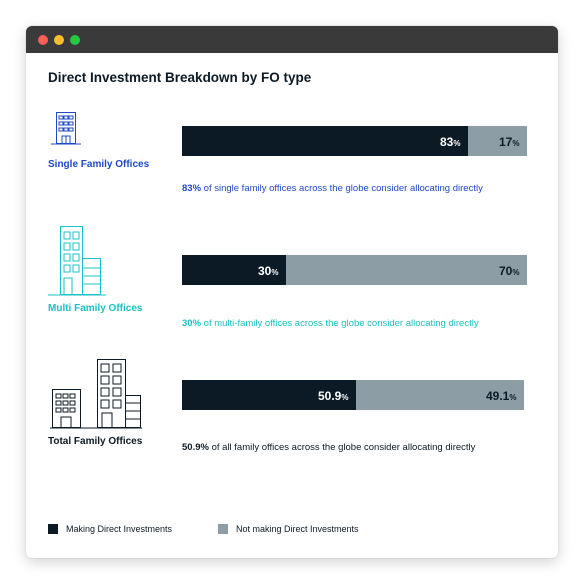 The image size is (584, 582). I want to click on stacked-bar: 50.9% 49.1%, so click(353, 395).